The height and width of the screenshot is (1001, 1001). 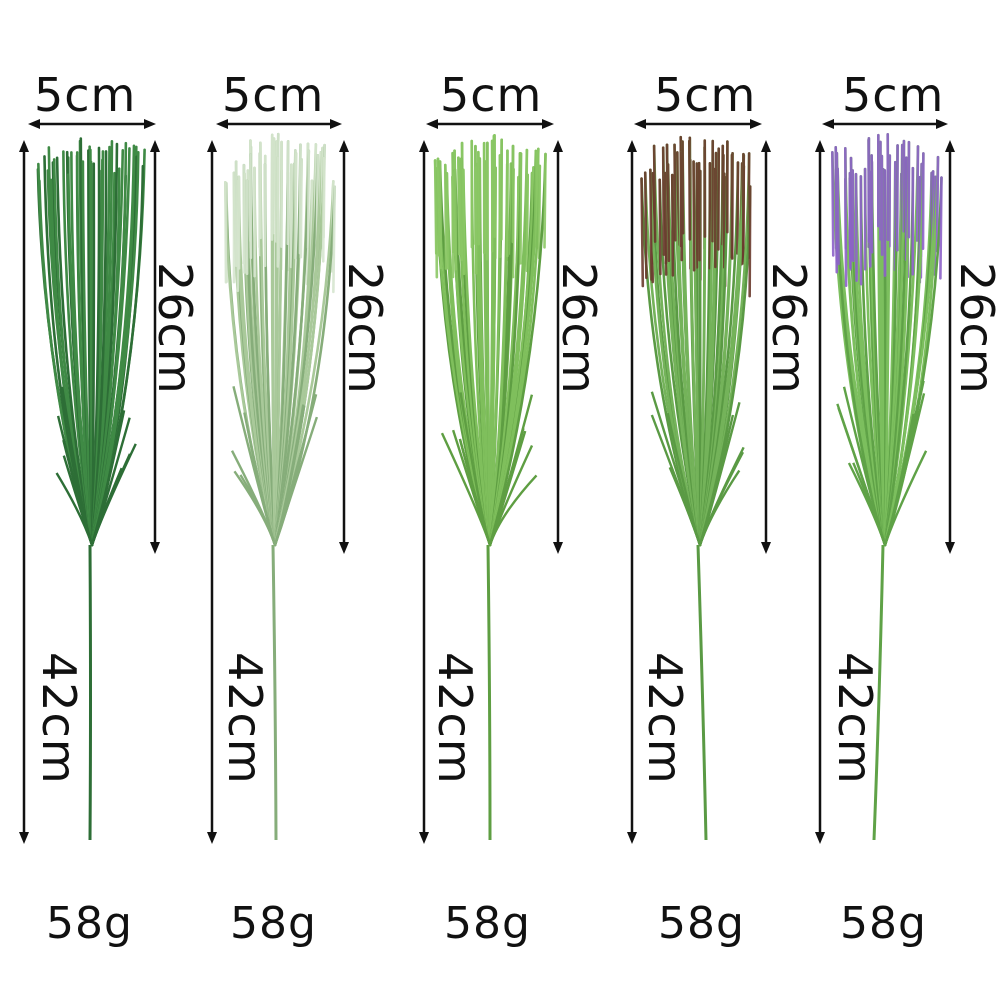 What do you see at coordinates (883, 923) in the screenshot?
I see `weight-label-5: 58g` at bounding box center [883, 923].